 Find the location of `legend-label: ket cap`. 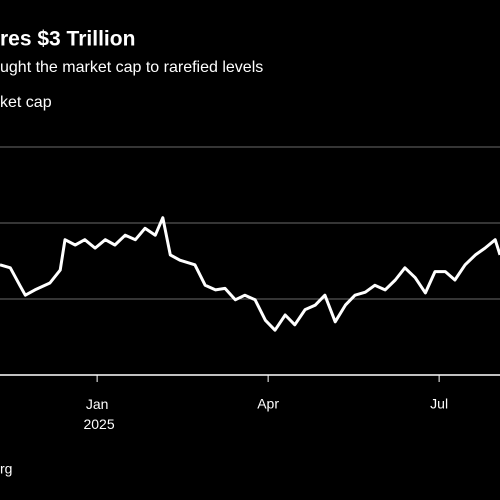

legend-label: ket cap is located at coordinates (26, 102).